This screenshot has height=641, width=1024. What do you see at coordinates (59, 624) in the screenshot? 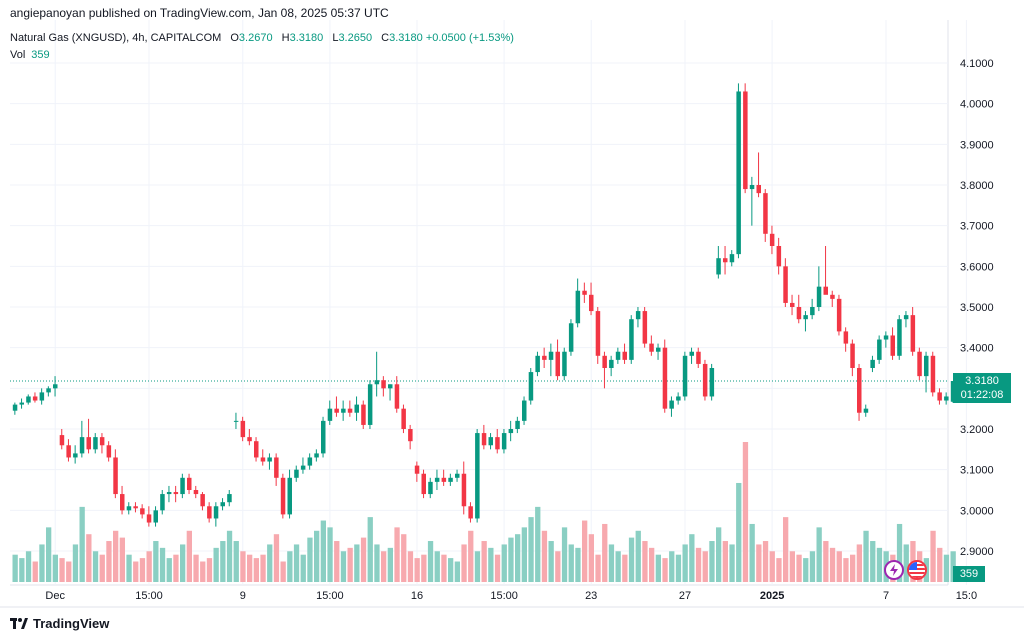
I see `tradingview-footer: TradingView` at bounding box center [59, 624].